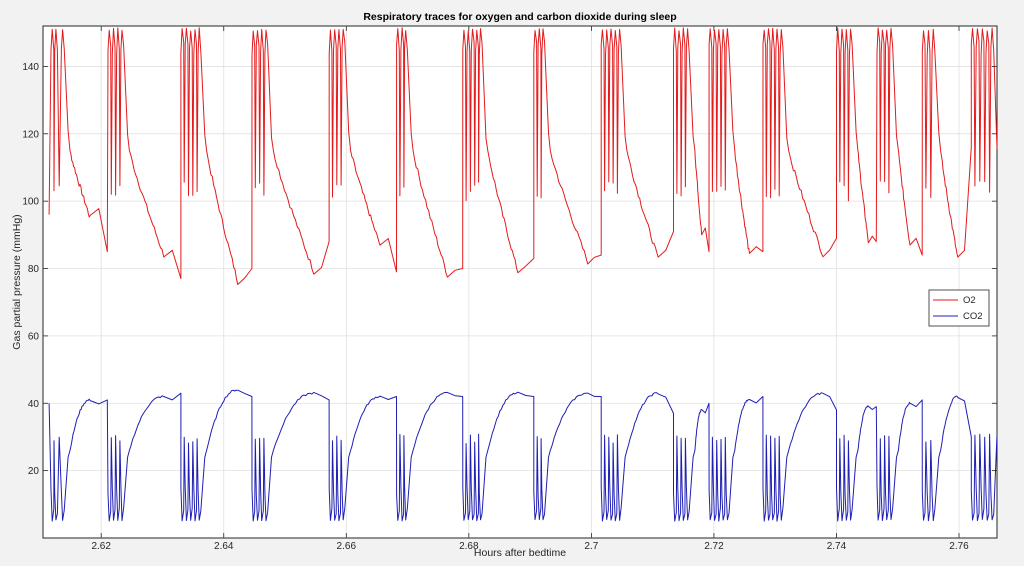  Describe the element at coordinates (224, 546) in the screenshot. I see `x-tick-label: 2.64` at that location.